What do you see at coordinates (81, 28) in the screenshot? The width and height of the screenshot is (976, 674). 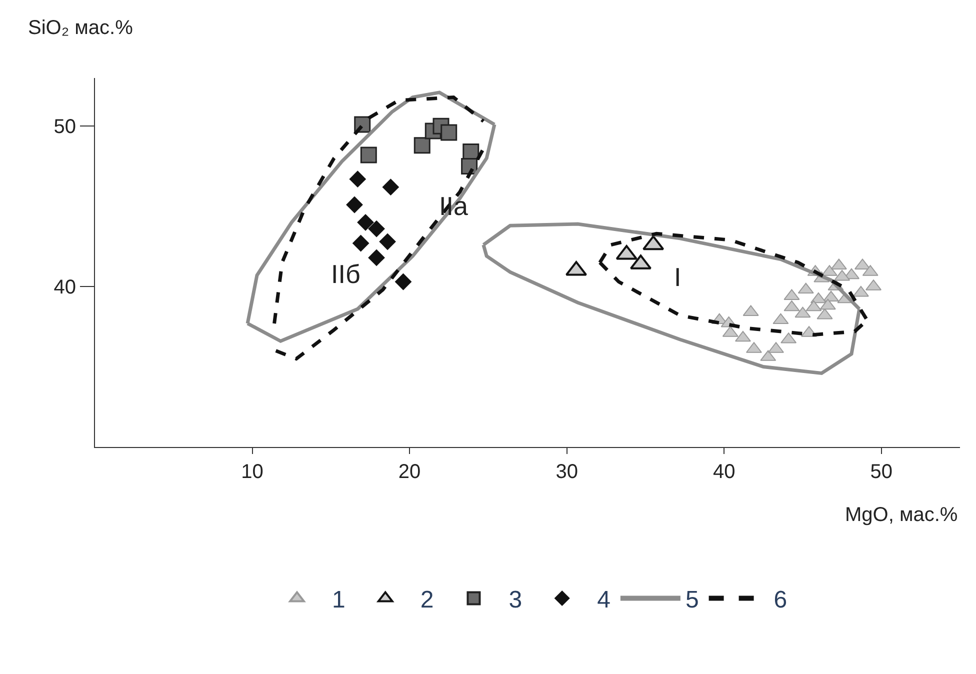 I see `y-axis-title: SiO₂ мас.%` at bounding box center [81, 28].